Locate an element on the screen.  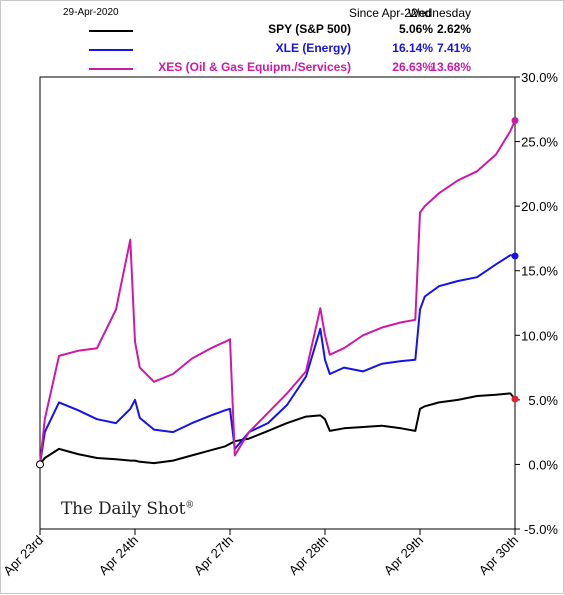
logo-text: The Daily Shot is located at coordinates (123, 509).